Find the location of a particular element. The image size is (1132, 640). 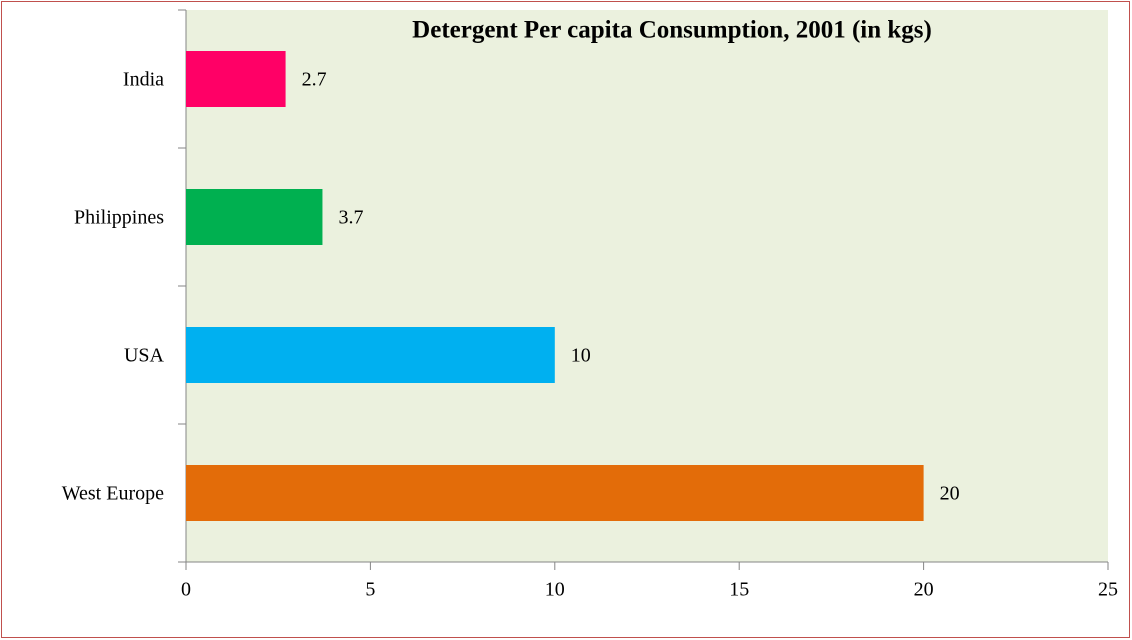

y-tick-label: Philippines is located at coordinates (119, 218).